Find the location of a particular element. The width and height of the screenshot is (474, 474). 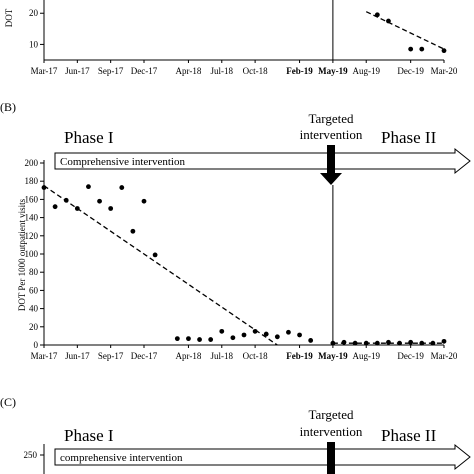

panel-a-y-tick-label: 10 is located at coordinates (34, 44).